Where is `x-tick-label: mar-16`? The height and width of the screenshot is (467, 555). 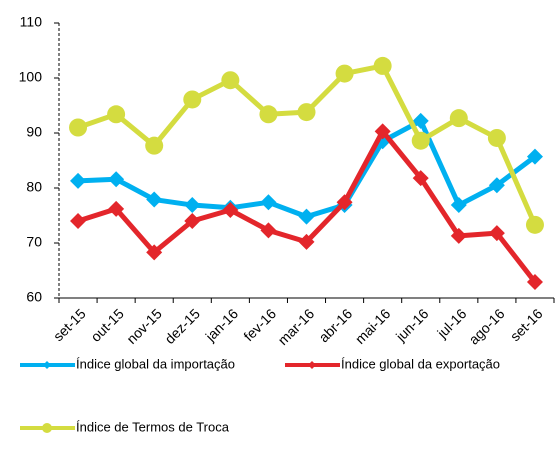
x-tick-label: mar-16 is located at coordinates (296, 326).